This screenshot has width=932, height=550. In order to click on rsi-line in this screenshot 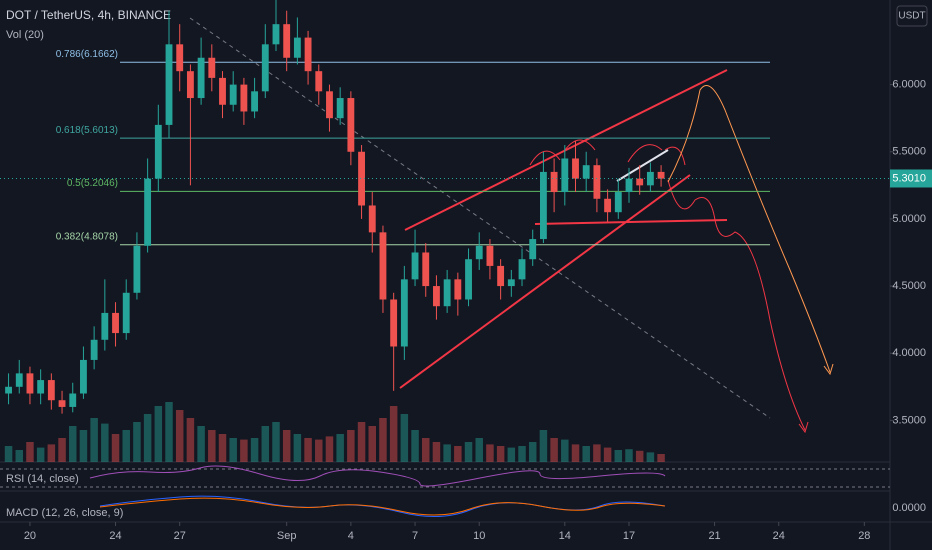, I will do `click(377, 476)`.